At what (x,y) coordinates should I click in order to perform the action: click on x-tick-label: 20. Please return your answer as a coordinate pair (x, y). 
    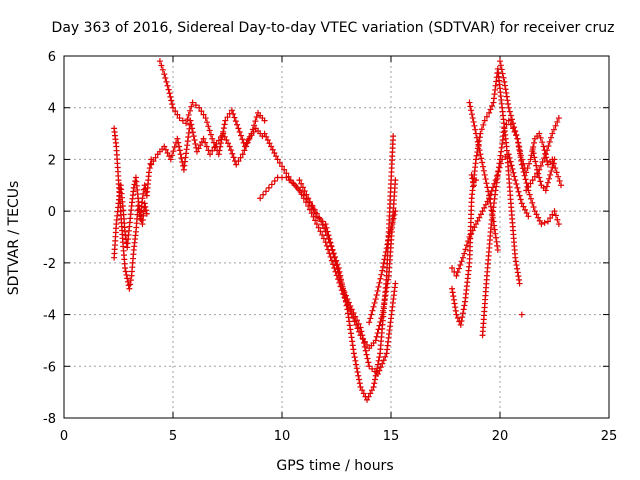
    Looking at the image, I should click on (500, 436).